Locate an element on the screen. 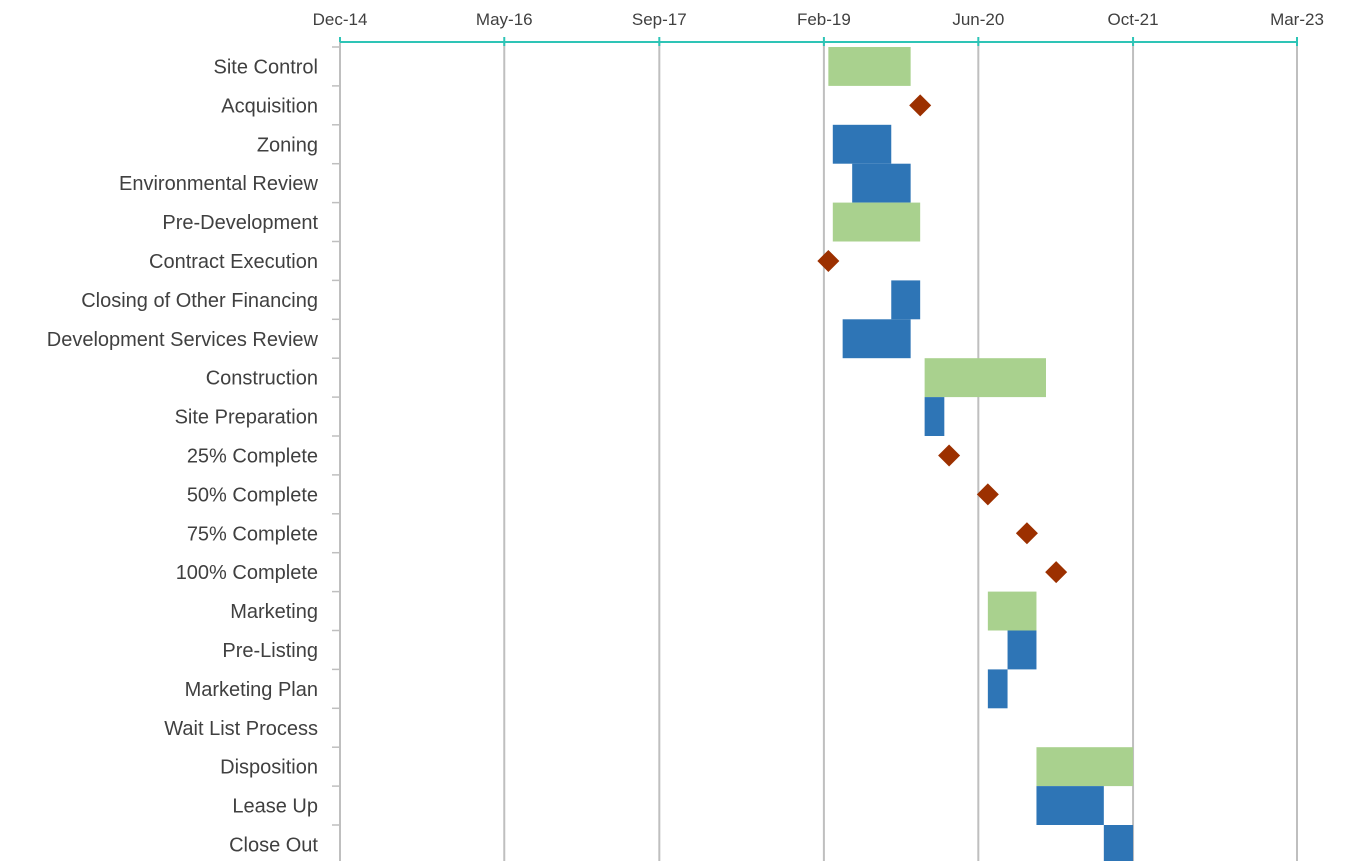  task-label: Disposition is located at coordinates (269, 768).